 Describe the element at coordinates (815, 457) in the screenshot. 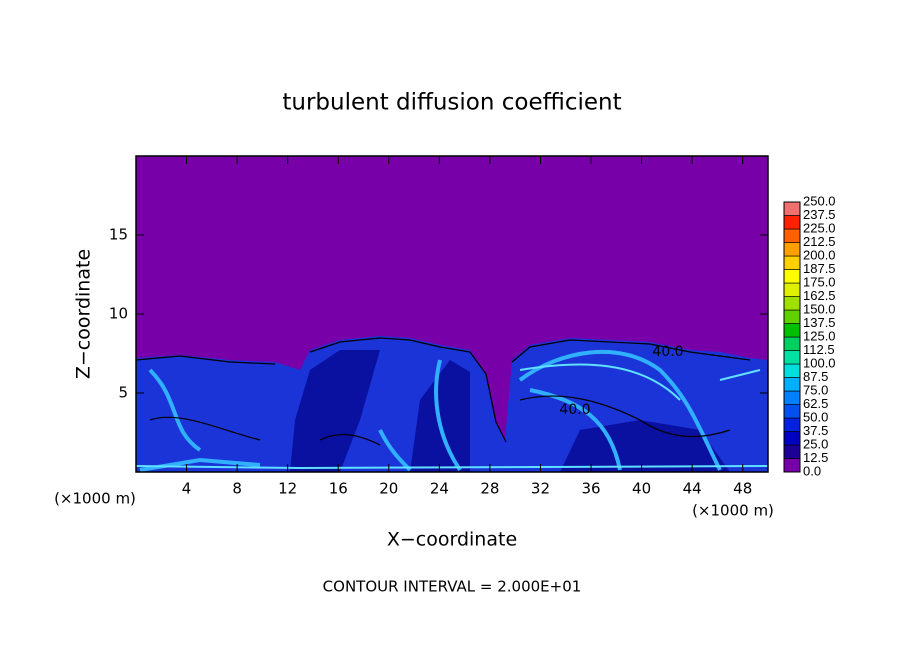

I see `colorbar-label: 12.5` at that location.